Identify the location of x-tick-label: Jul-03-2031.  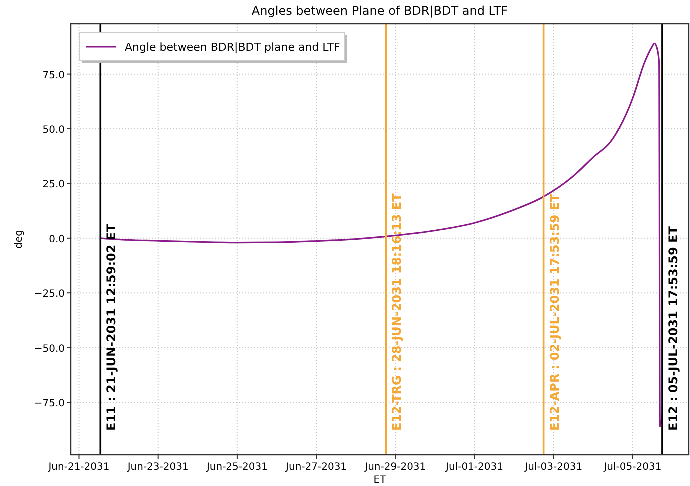
(553, 467).